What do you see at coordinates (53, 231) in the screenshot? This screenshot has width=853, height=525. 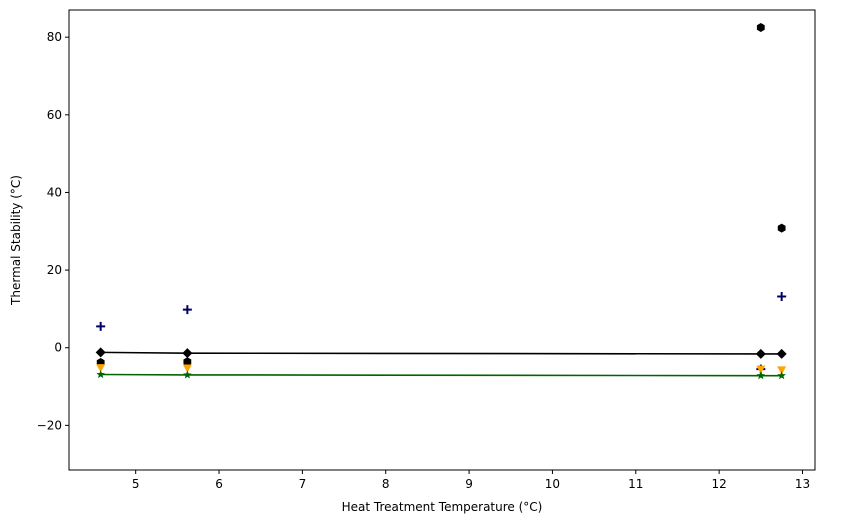 I see `y-axis: −20 0 20 40 60 80` at bounding box center [53, 231].